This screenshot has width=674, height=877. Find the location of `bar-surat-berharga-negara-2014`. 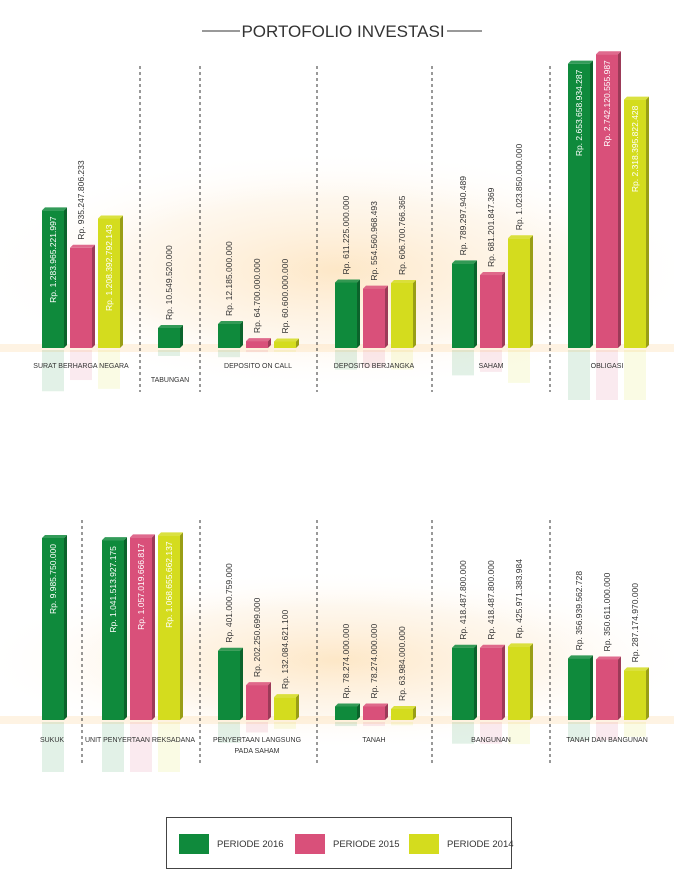

bar-surat-berharga-negara-2014 is located at coordinates (109, 283).